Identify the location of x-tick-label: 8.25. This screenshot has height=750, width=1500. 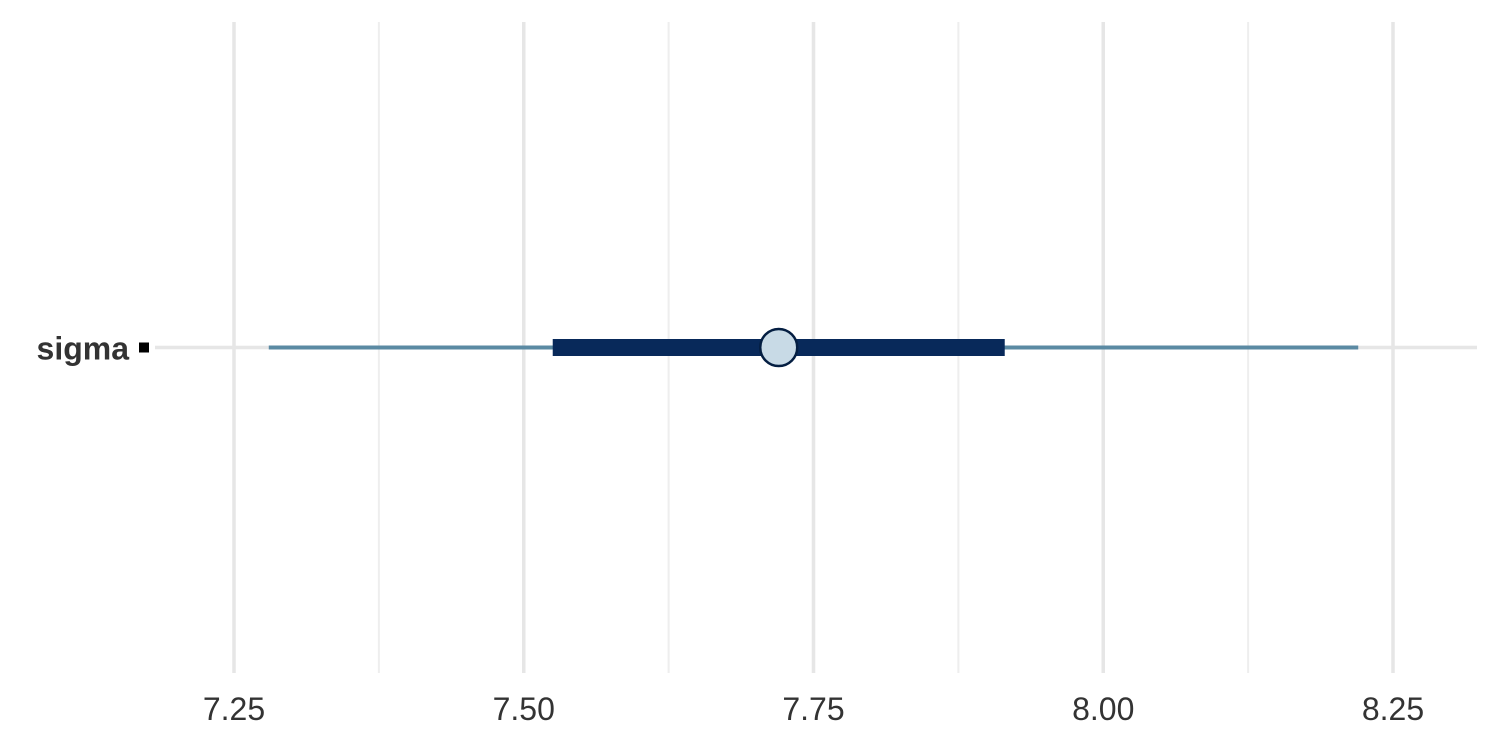
(1393, 709).